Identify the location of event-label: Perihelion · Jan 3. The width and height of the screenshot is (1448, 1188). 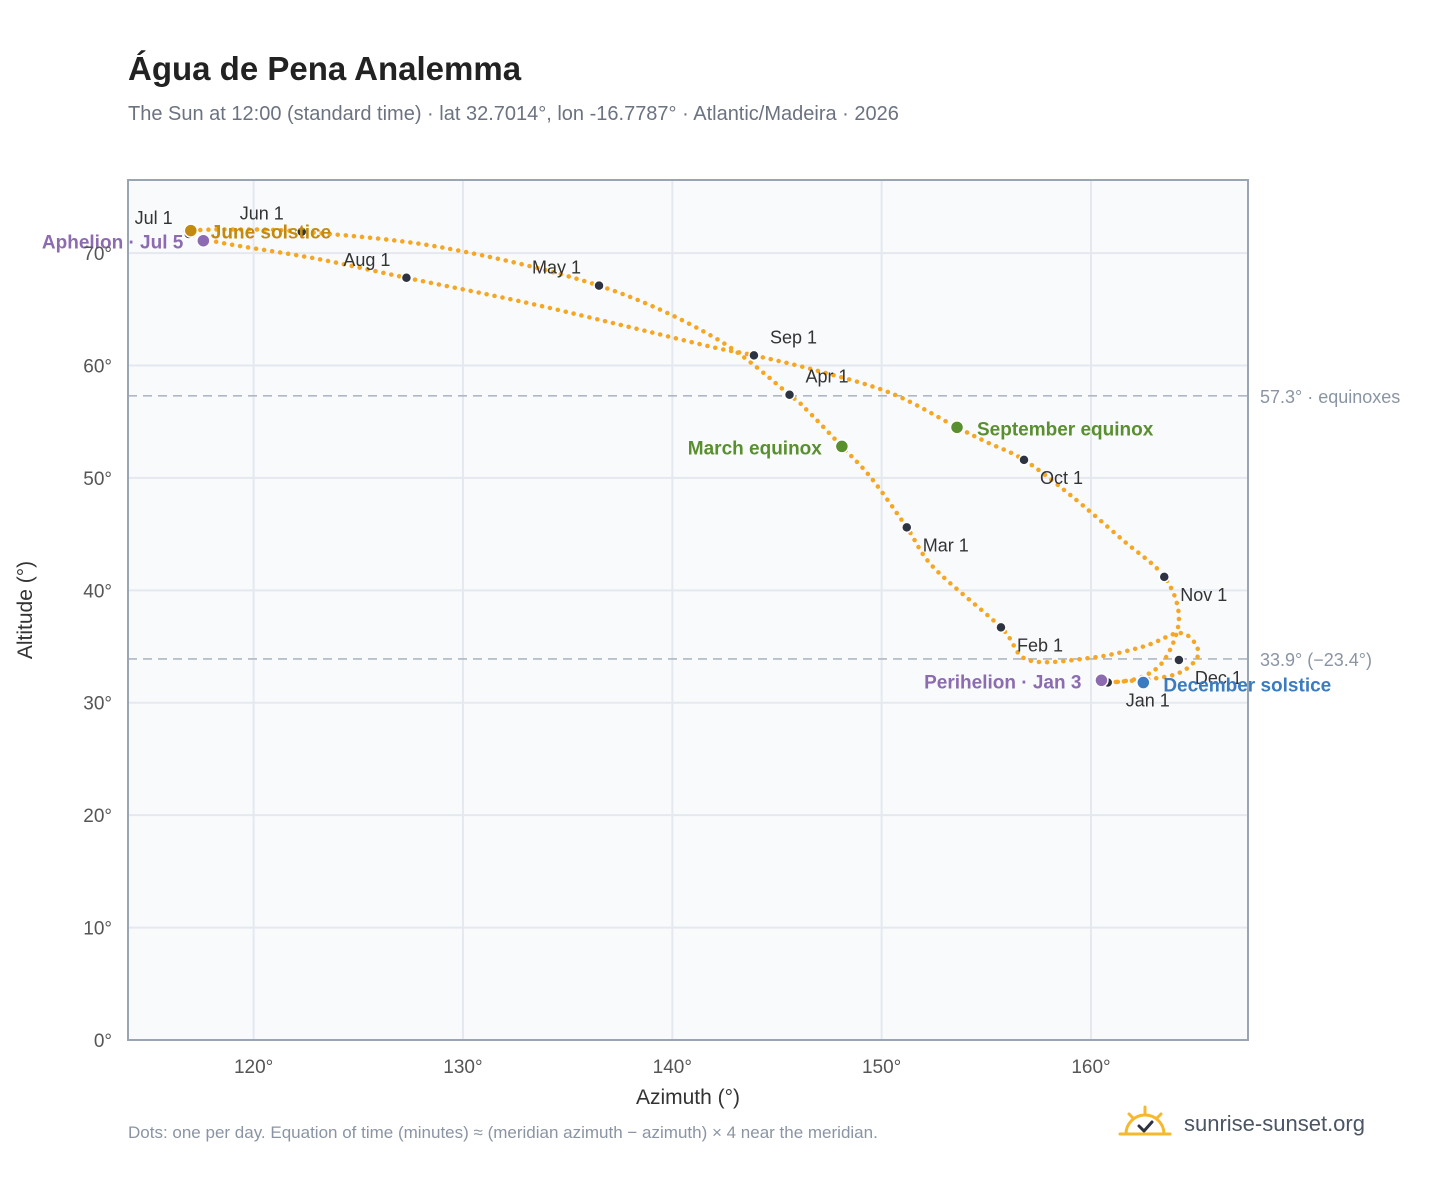
(1002, 682).